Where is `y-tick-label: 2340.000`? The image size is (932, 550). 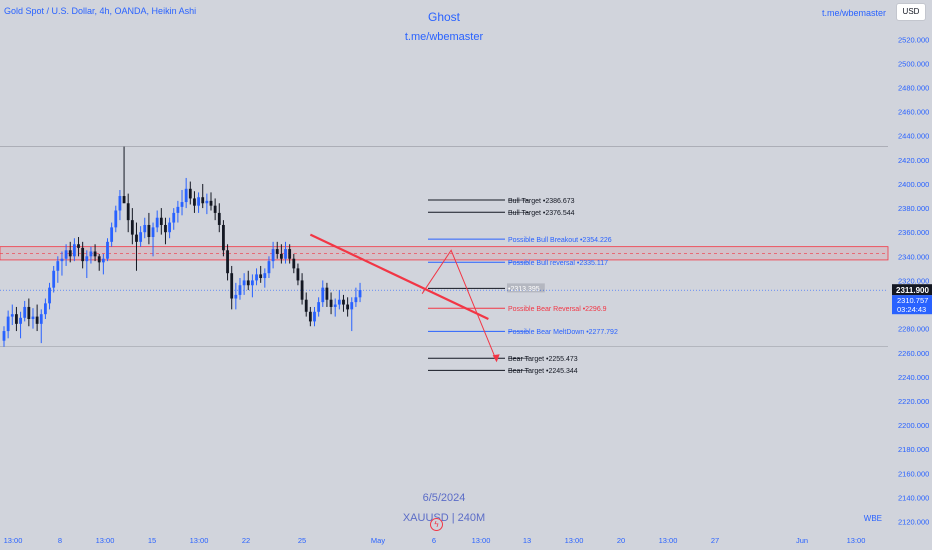 y-tick-label: 2340.000 is located at coordinates (913, 256).